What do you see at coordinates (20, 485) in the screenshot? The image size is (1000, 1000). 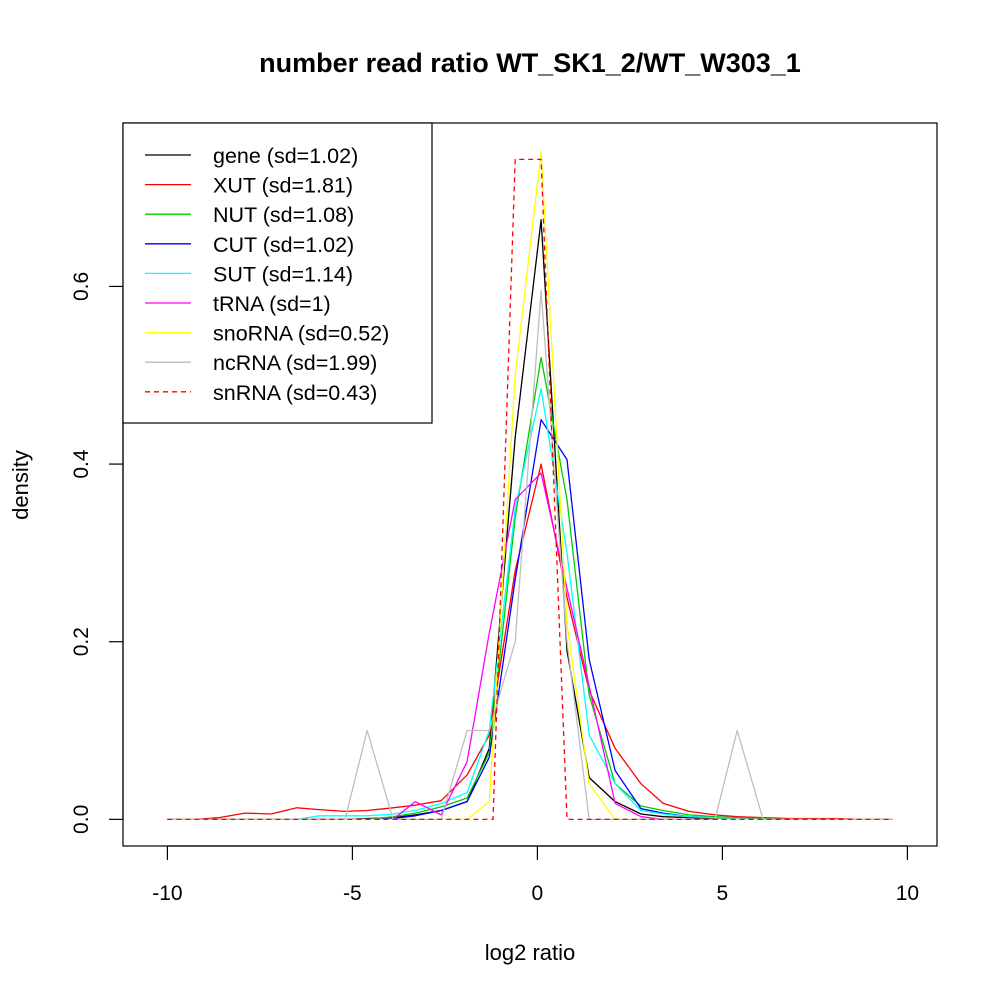 I see `y-axis-label: density` at bounding box center [20, 485].